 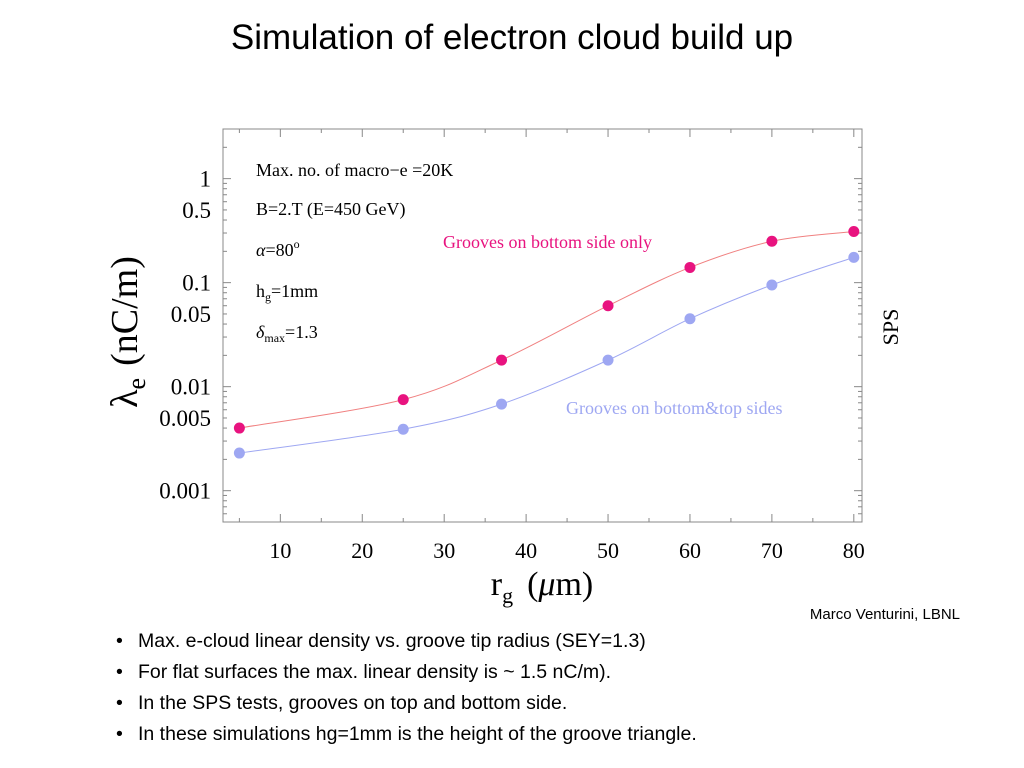 I want to click on slide-title: Simulation of electron cloud build up, so click(x=512, y=37).